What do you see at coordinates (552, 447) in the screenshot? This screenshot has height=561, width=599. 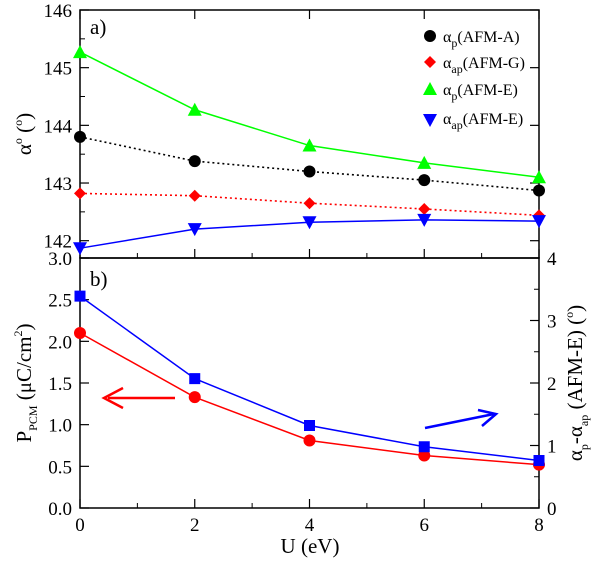 I see `y-tick-label-b-right: 1` at bounding box center [552, 447].